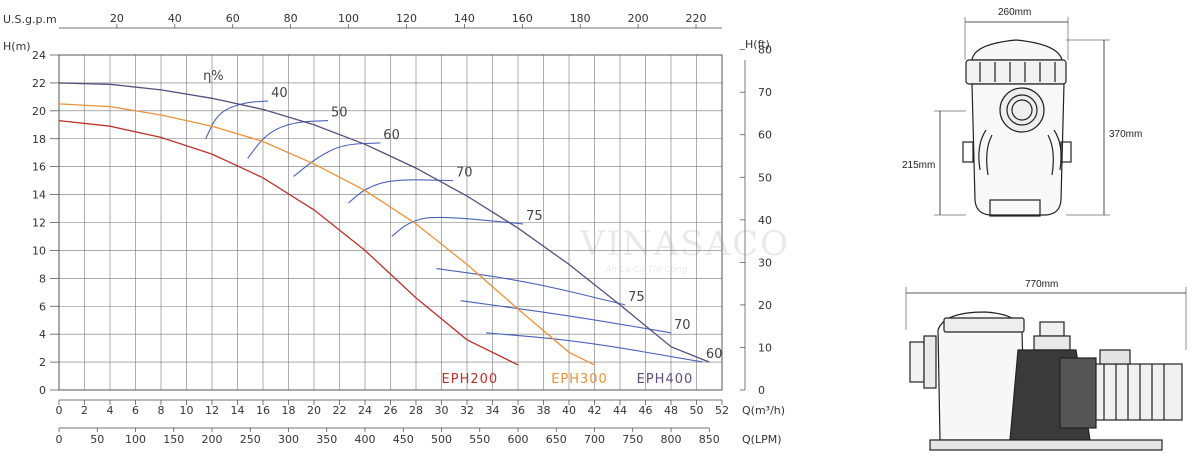 This screenshot has width=1203, height=462. Describe the element at coordinates (403, 439) in the screenshot. I see `lpm-tick-label: 450` at that location.